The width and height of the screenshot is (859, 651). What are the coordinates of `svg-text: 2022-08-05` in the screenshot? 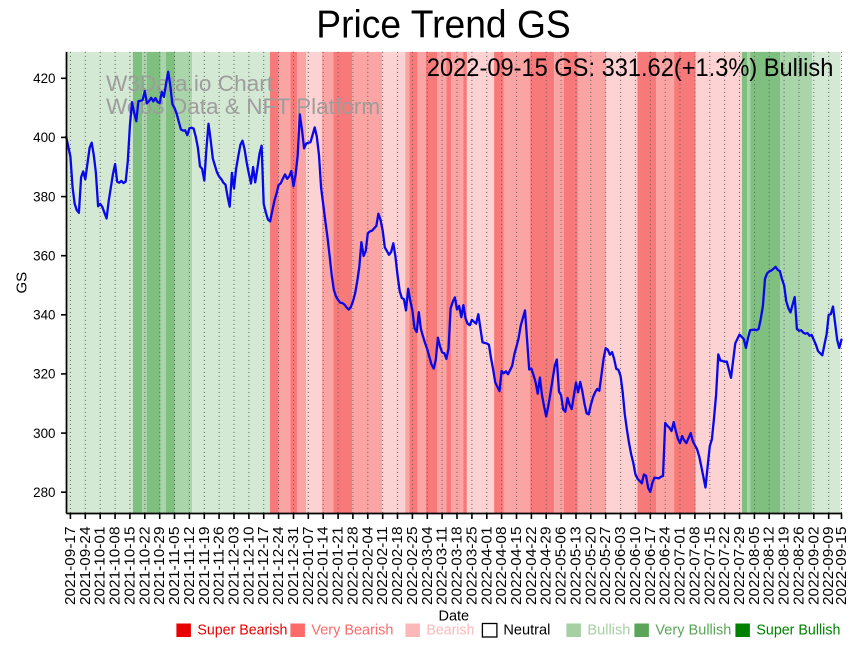 It's located at (755, 566).